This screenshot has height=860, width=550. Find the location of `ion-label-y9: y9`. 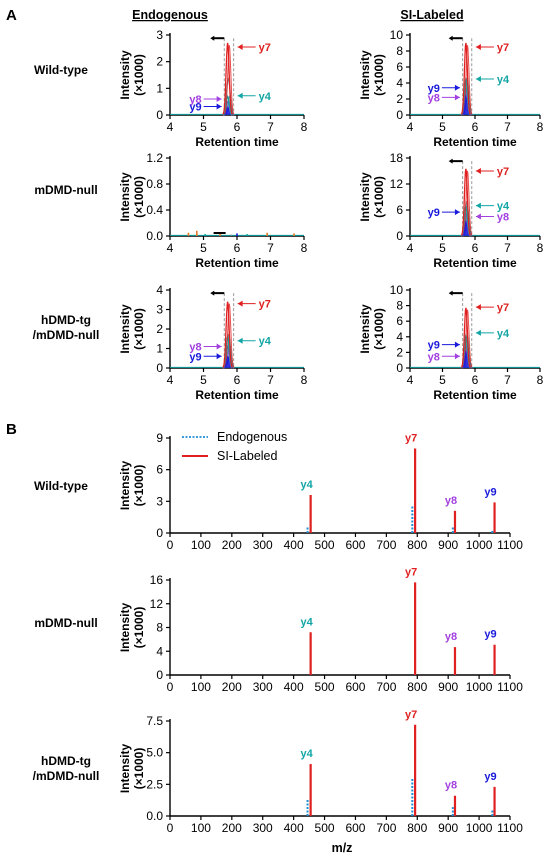

ion-label-y9: y9 is located at coordinates (490, 635).